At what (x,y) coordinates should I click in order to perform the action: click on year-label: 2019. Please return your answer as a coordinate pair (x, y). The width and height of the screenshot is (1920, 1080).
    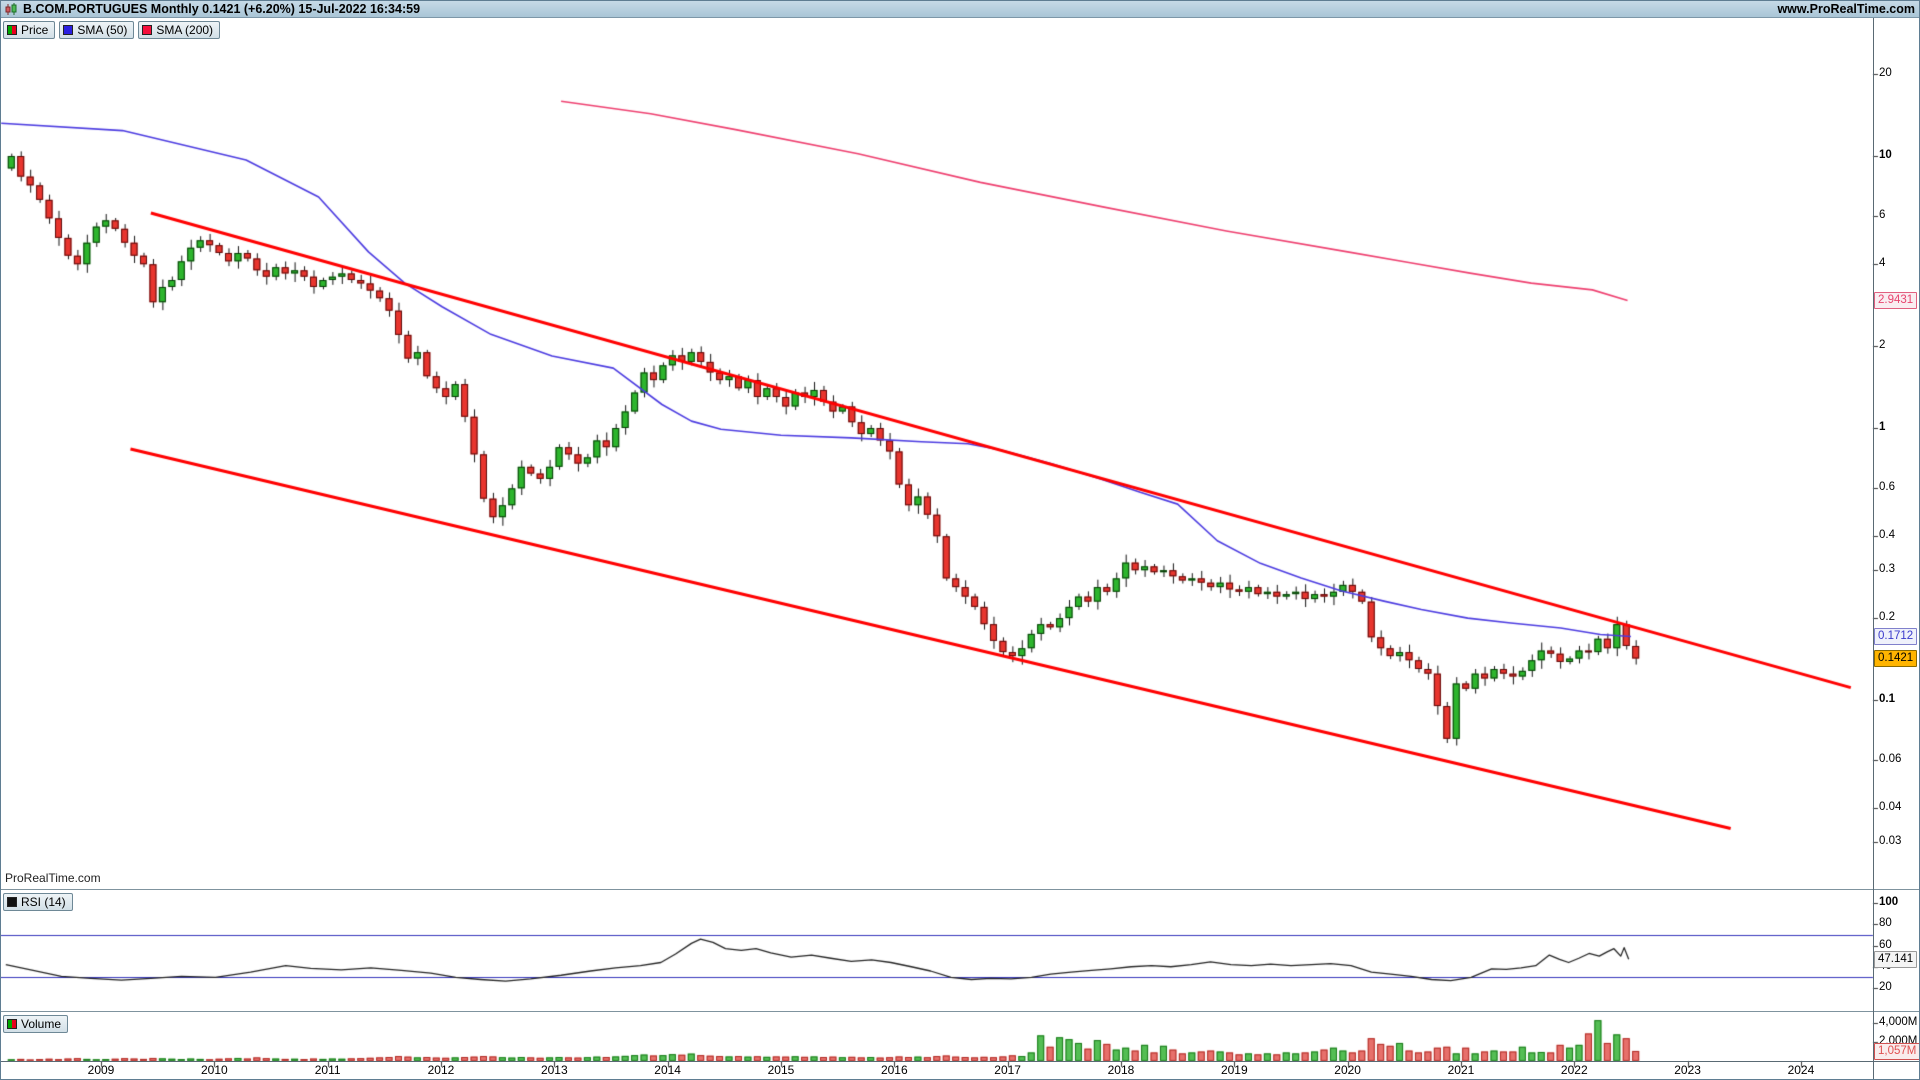
    Looking at the image, I should click on (1234, 1070).